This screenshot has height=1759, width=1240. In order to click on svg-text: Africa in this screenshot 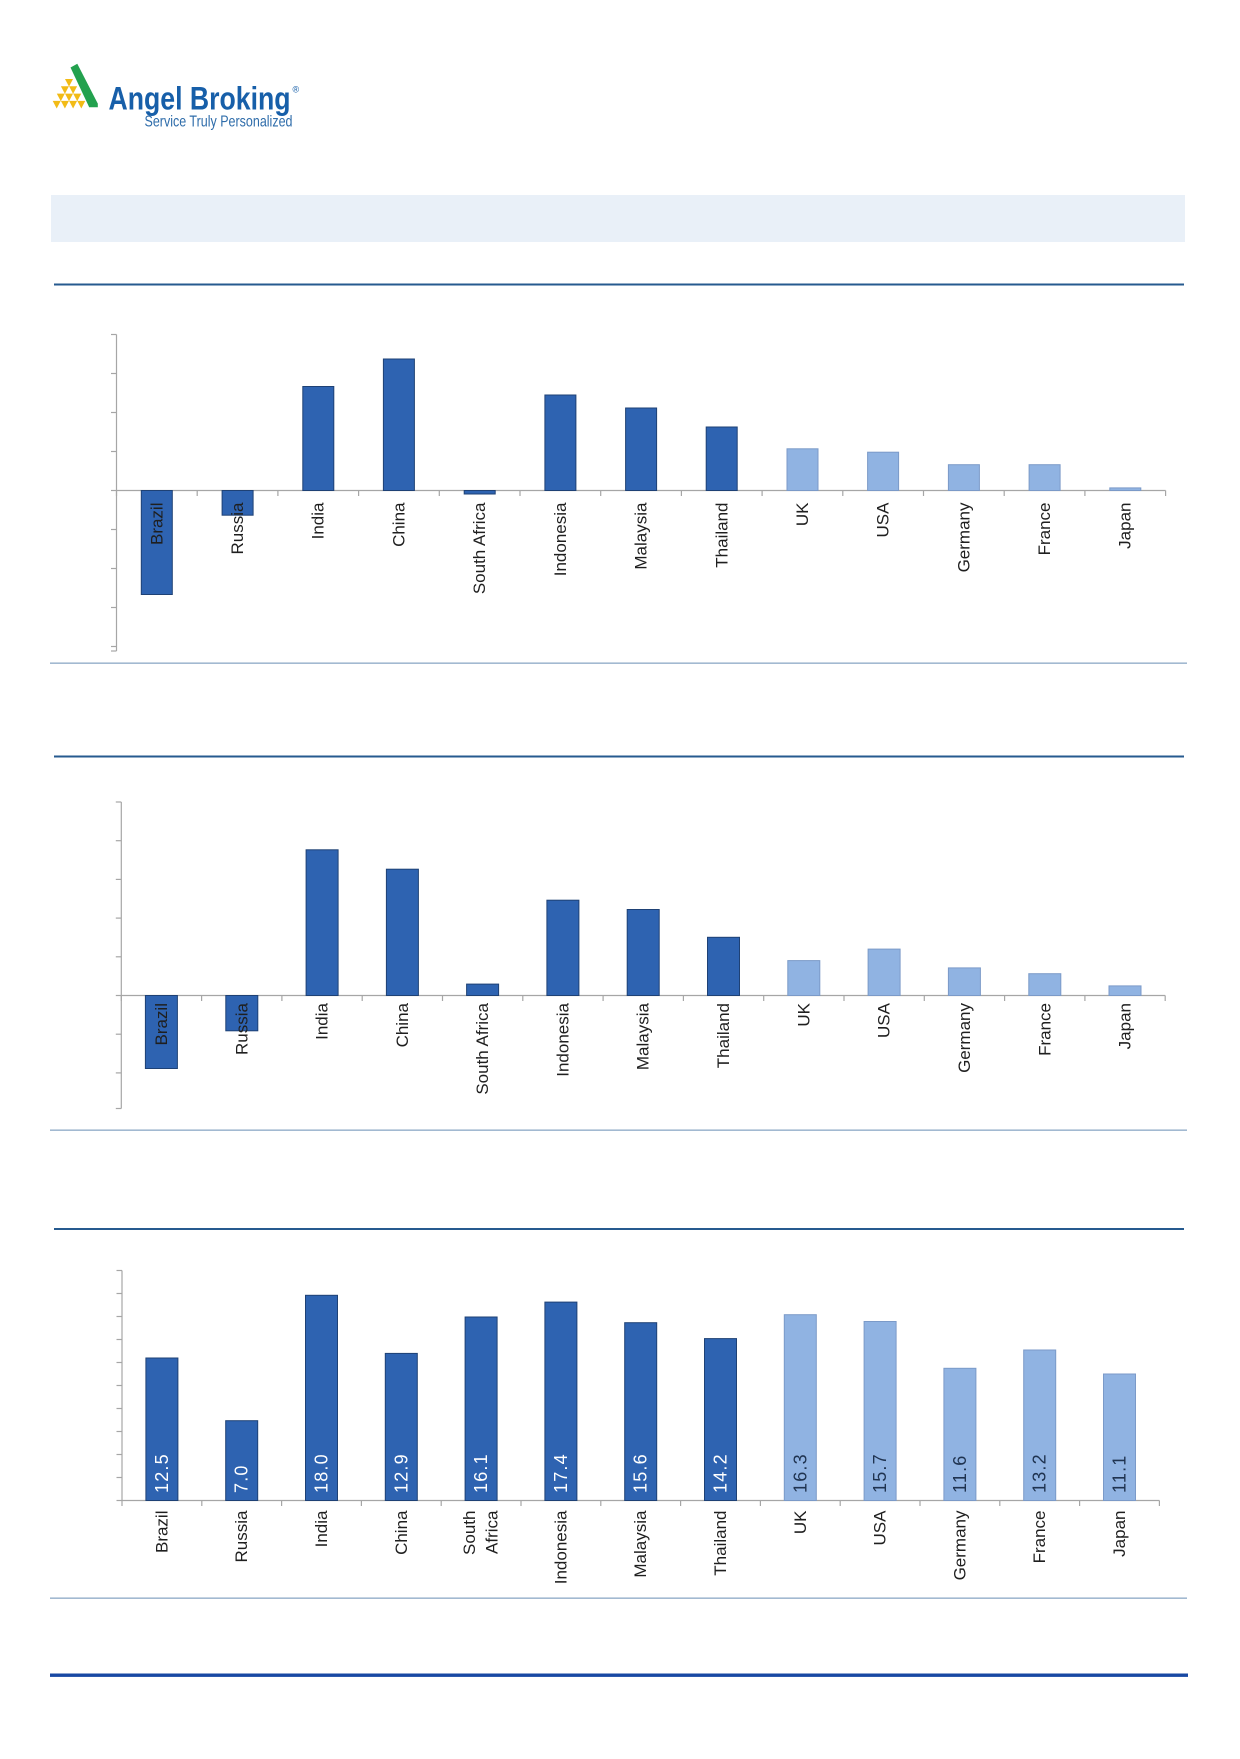, I will do `click(492, 1532)`.